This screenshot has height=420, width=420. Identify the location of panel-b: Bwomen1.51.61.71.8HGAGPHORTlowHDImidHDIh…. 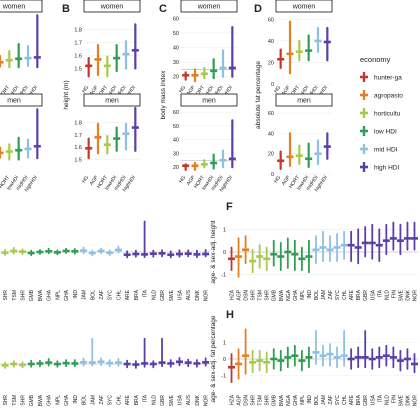
(101, 96).